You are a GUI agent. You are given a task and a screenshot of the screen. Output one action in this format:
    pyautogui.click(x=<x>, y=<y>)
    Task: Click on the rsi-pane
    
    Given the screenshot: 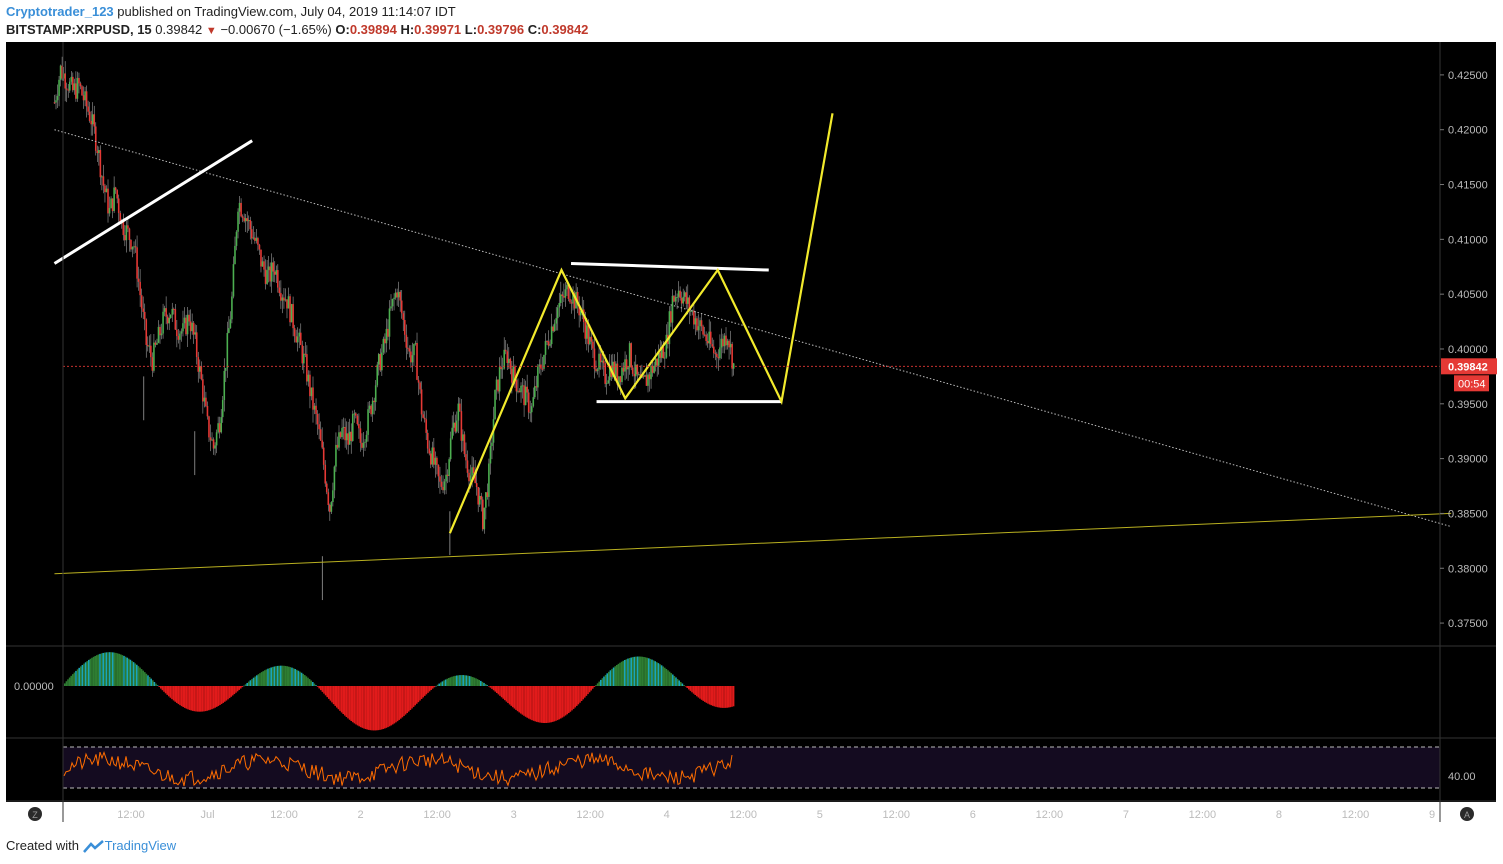 What is the action you would take?
    pyautogui.click(x=751, y=767)
    